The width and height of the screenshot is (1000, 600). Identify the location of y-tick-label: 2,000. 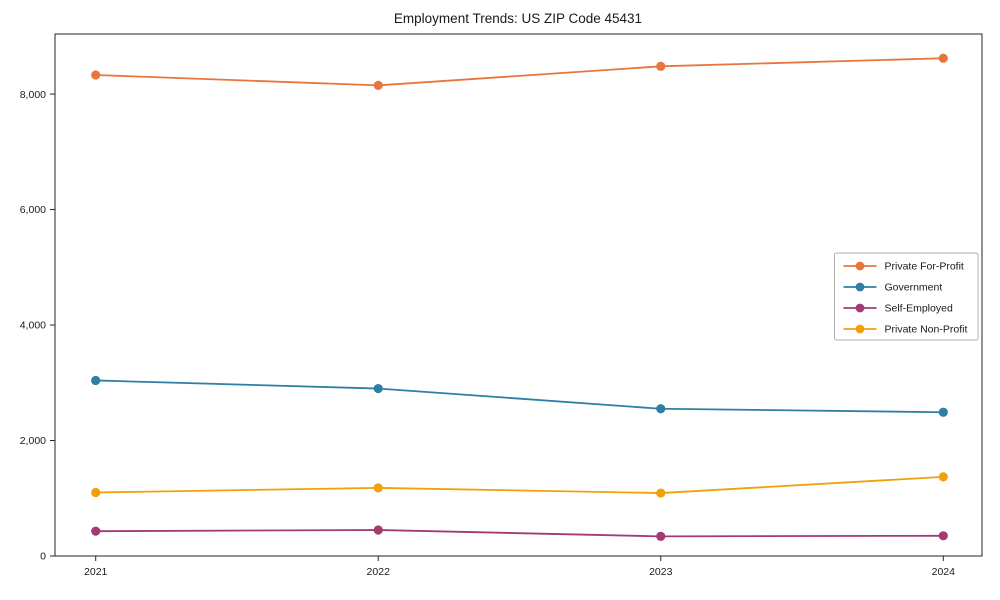
(33, 441).